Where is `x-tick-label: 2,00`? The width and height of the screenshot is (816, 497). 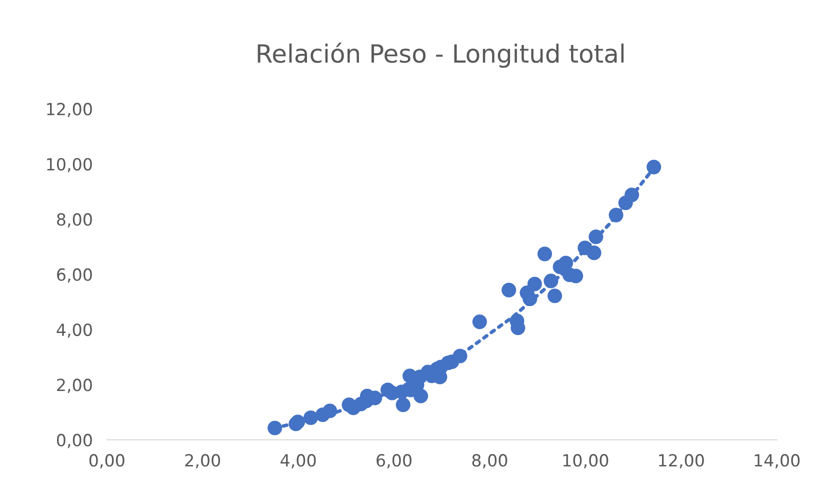 x-tick-label: 2,00 is located at coordinates (202, 461).